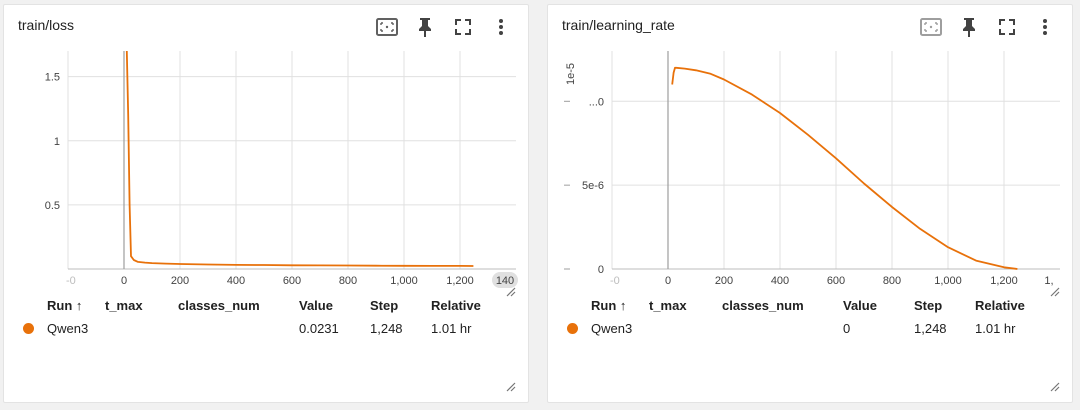  Describe the element at coordinates (618, 25) in the screenshot. I see `card-title: train/learning_rate` at that location.